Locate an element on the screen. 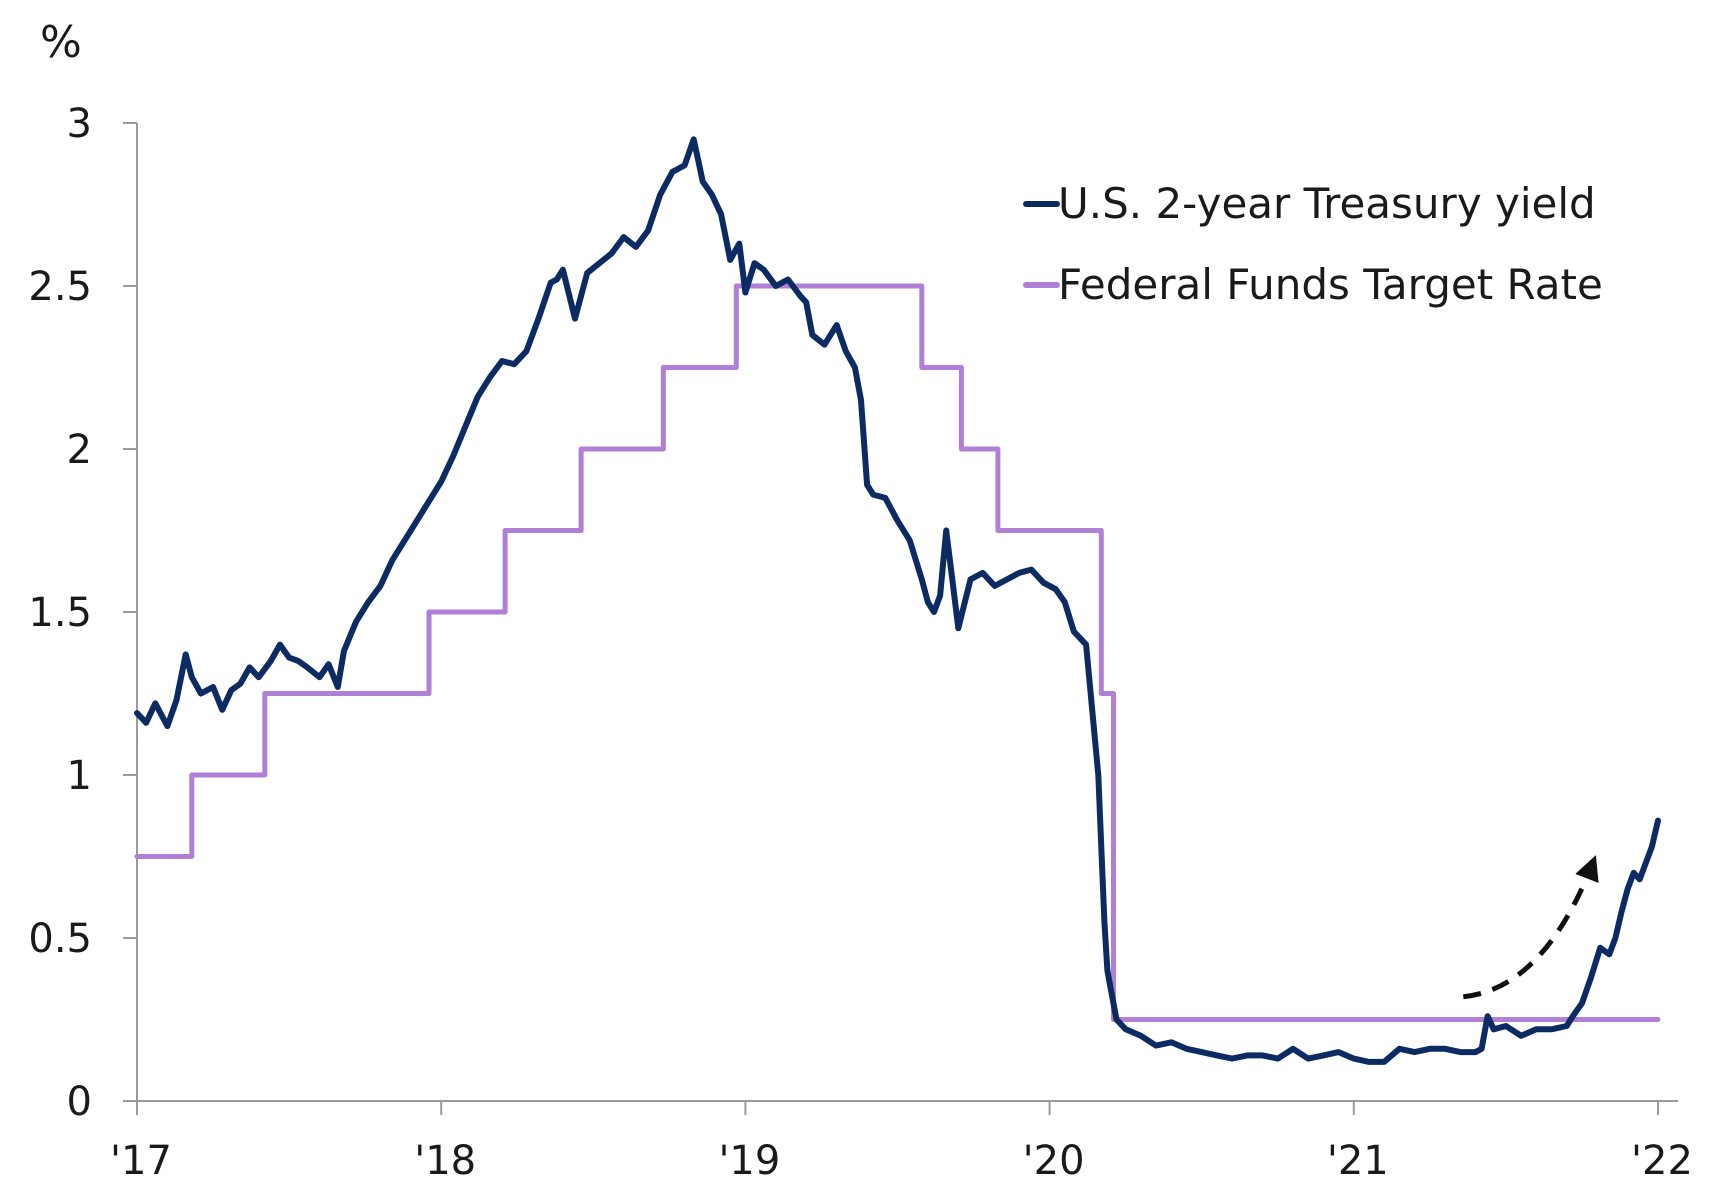  annotation-layer is located at coordinates (1531, 927).